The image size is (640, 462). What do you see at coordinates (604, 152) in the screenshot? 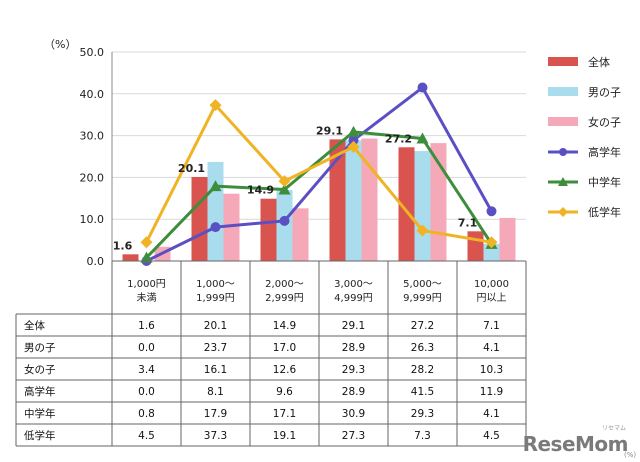
I see `legend-label: 高学年` at bounding box center [604, 152].